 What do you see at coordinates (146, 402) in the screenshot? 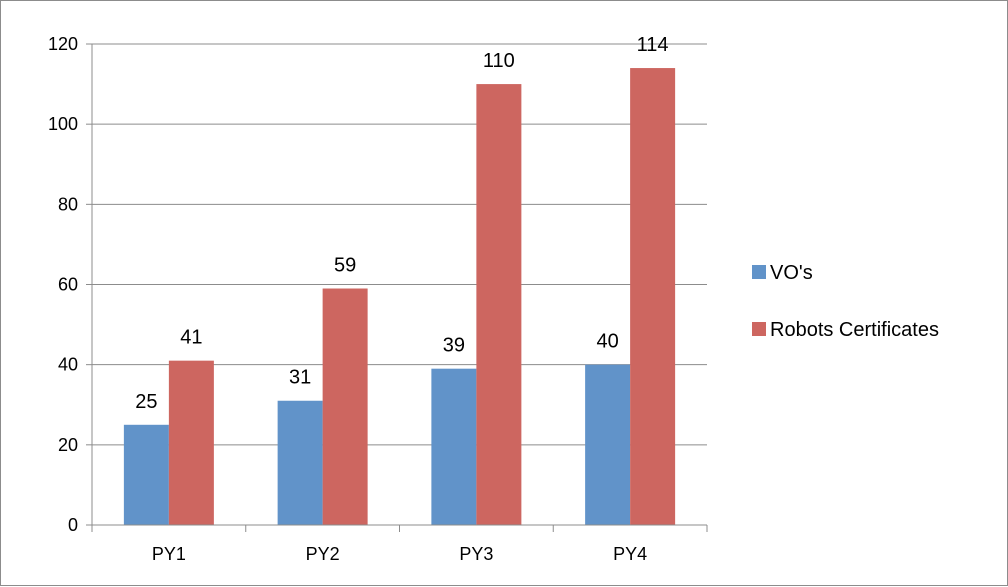
I see `data-label: 25` at bounding box center [146, 402].